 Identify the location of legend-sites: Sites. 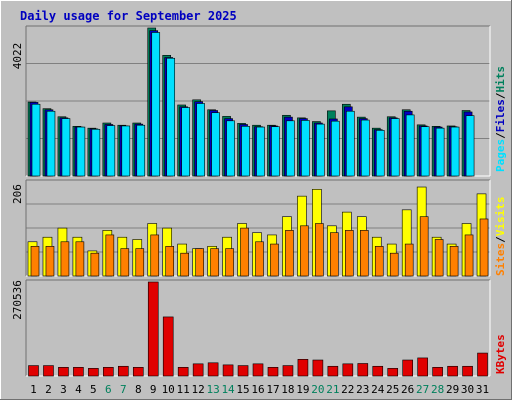
(500, 259).